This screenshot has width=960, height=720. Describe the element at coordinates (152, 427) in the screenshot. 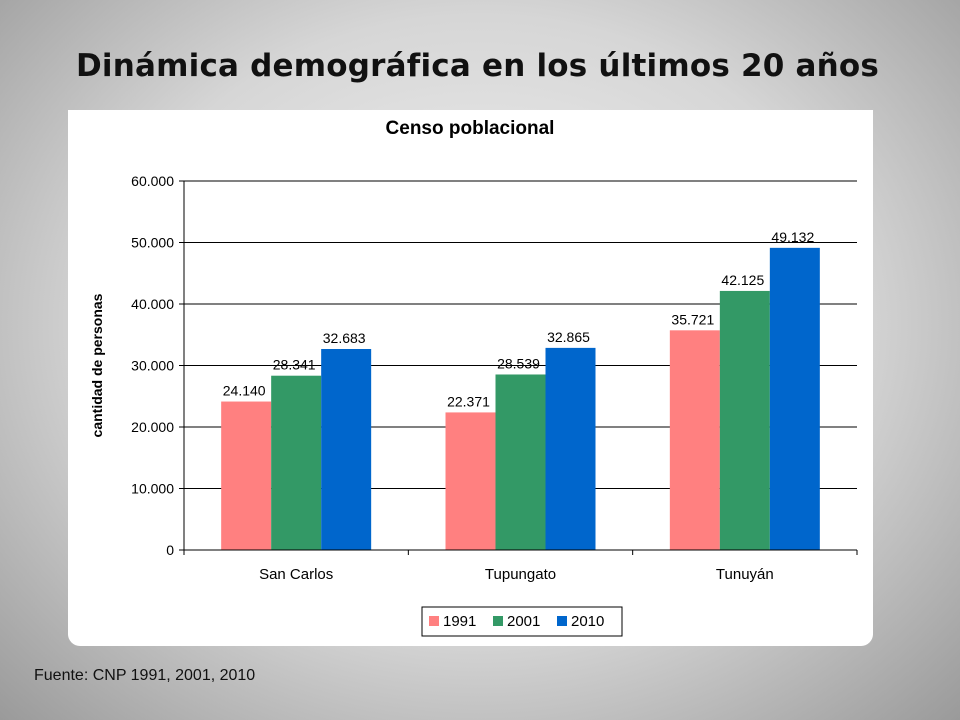

I see `y-tick-label-2: 20.000` at that location.